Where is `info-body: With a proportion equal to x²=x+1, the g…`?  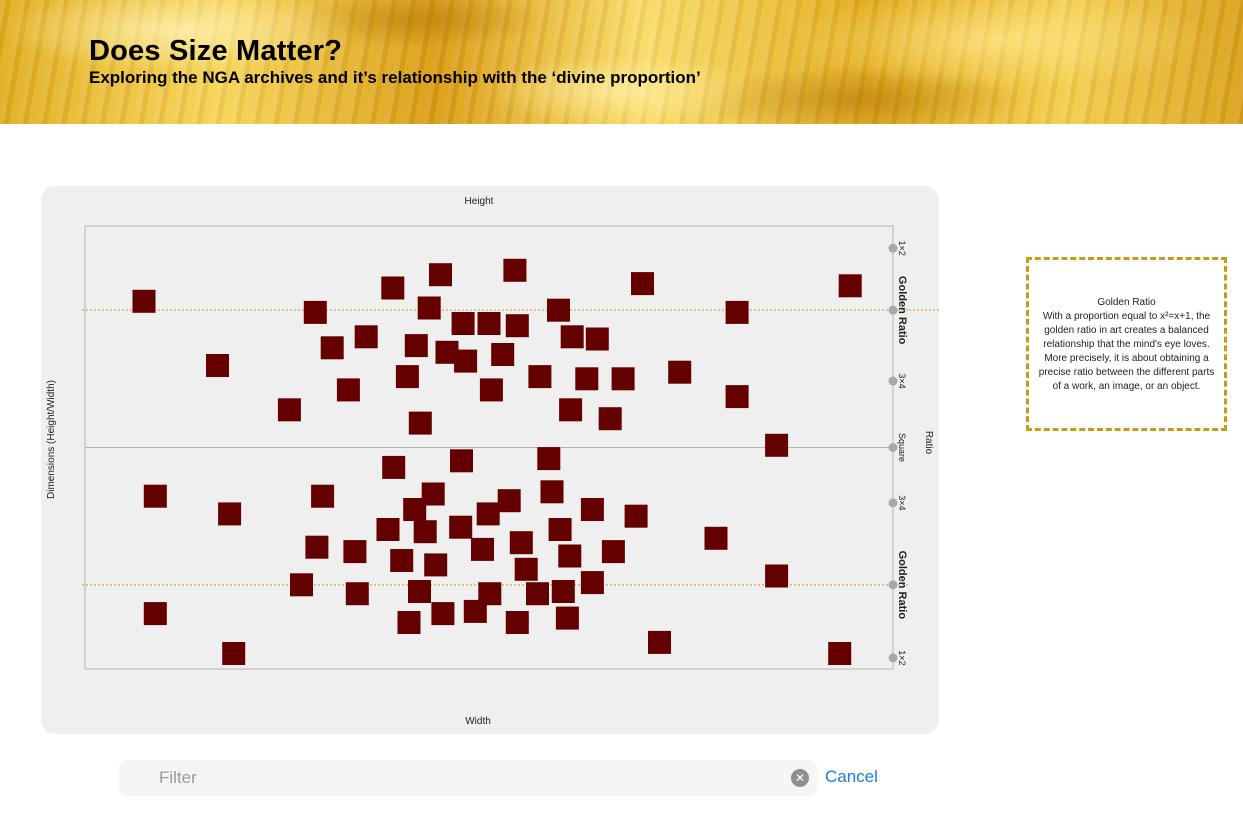 info-body: With a proportion equal to x²=x+1, the g… is located at coordinates (1126, 351).